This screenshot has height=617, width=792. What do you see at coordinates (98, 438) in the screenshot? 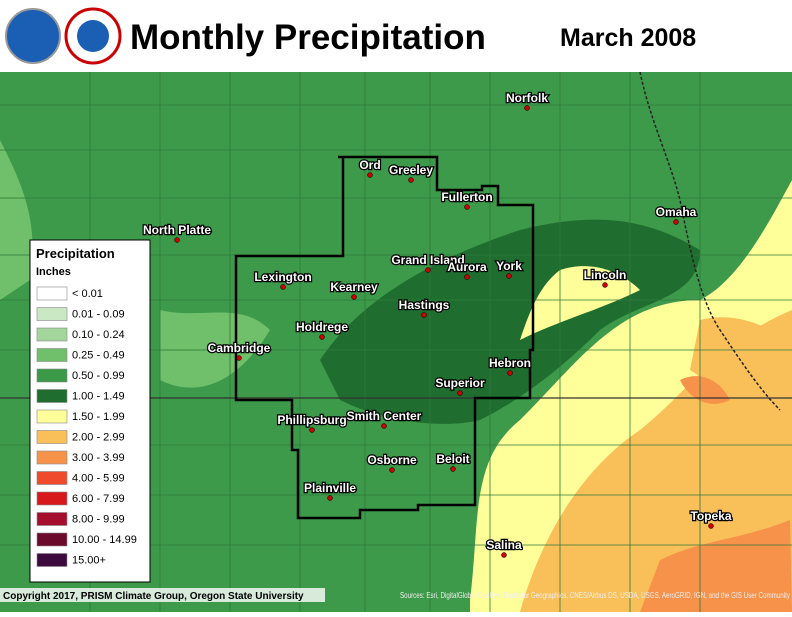
I see `legend-label: 2.00 - 2.99` at bounding box center [98, 438].